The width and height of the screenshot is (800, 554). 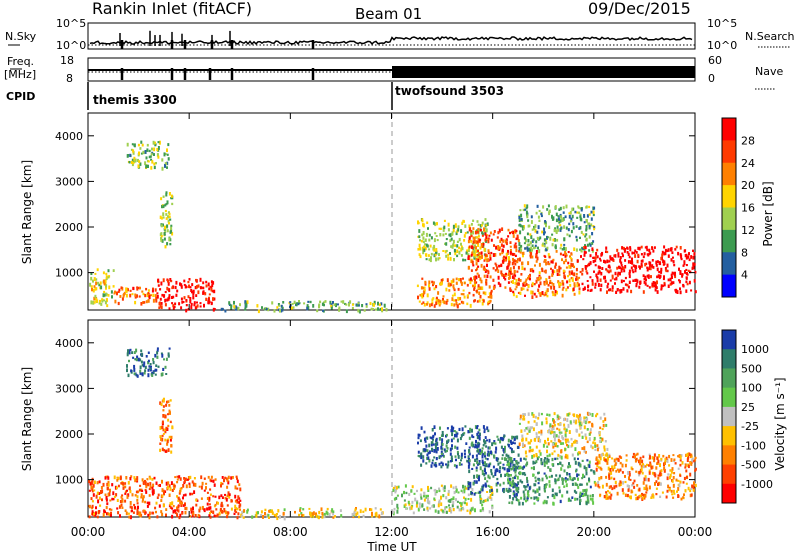 I want to click on velocity-colorbar-swatch, so click(x=729, y=455).